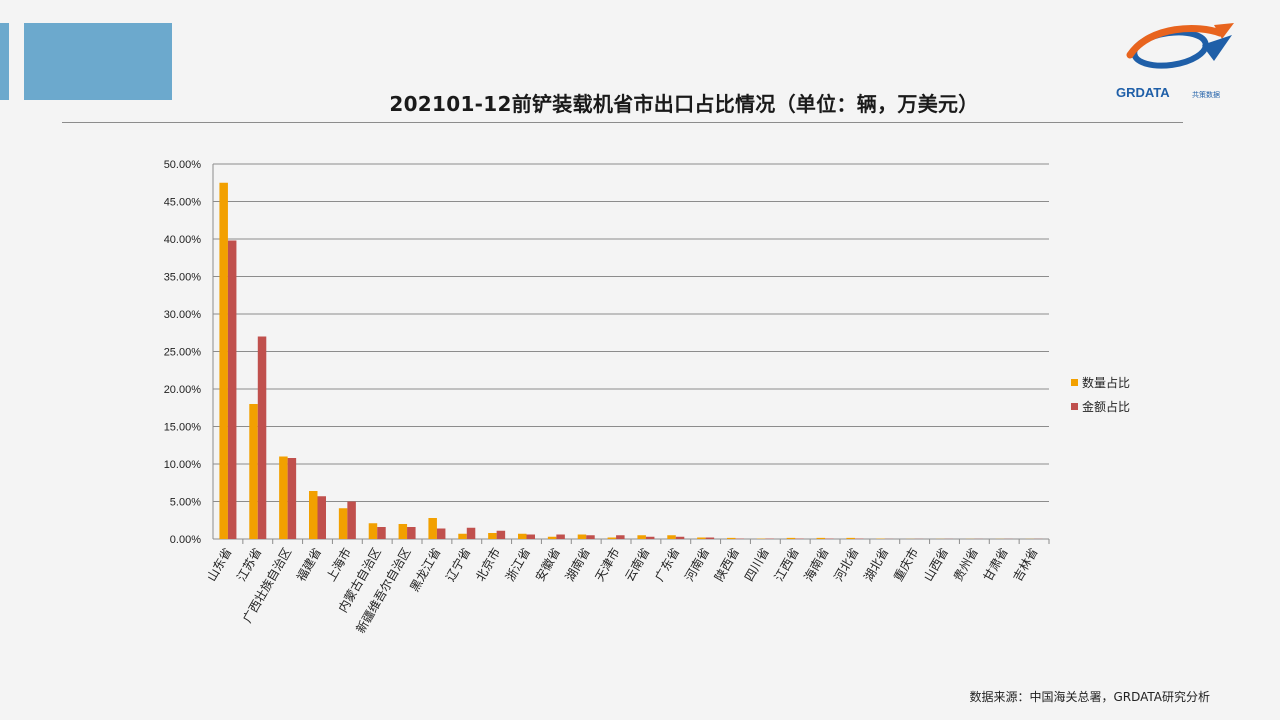  What do you see at coordinates (185, 540) in the screenshot?
I see `y-tick-label: 0.00%` at bounding box center [185, 540].